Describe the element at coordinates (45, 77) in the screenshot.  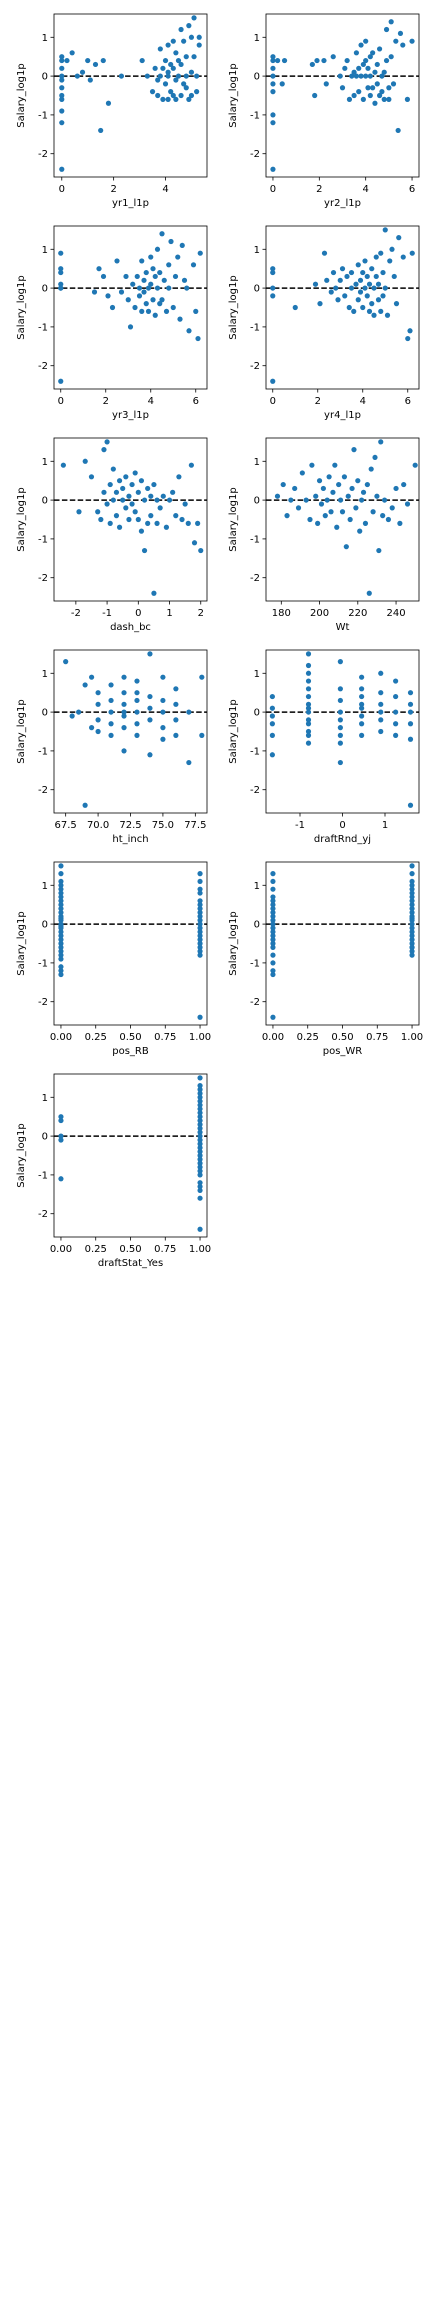
I see `y-tick-label: 0` at that location.